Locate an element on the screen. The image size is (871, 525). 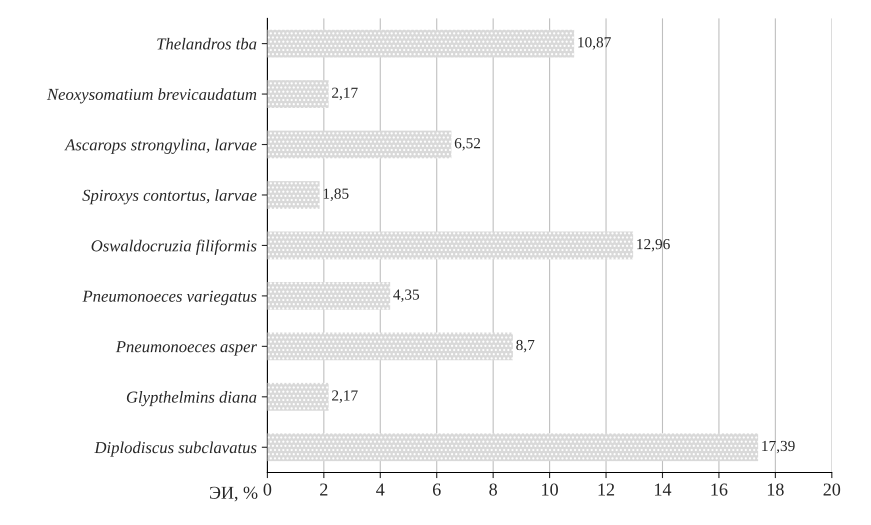
y-tick-label: Glypthelmins diana is located at coordinates (191, 398).